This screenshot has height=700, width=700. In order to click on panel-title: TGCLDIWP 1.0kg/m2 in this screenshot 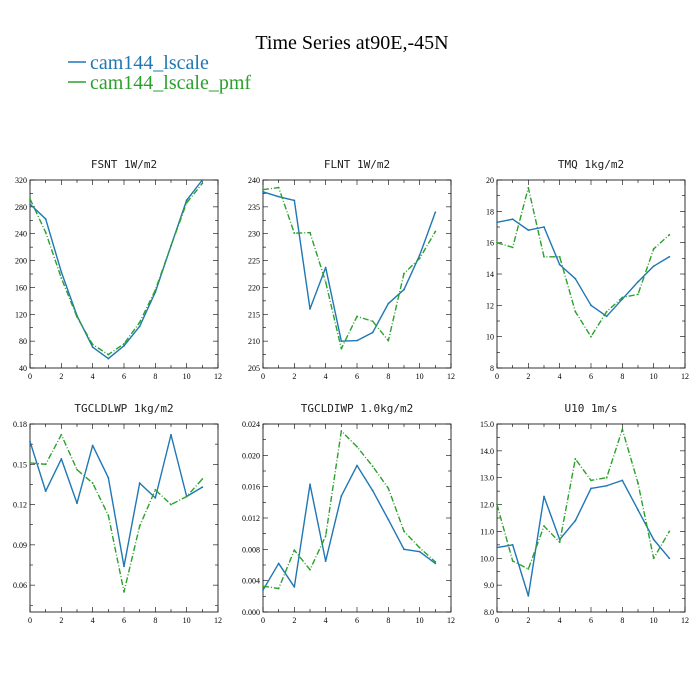, I will do `click(357, 408)`.